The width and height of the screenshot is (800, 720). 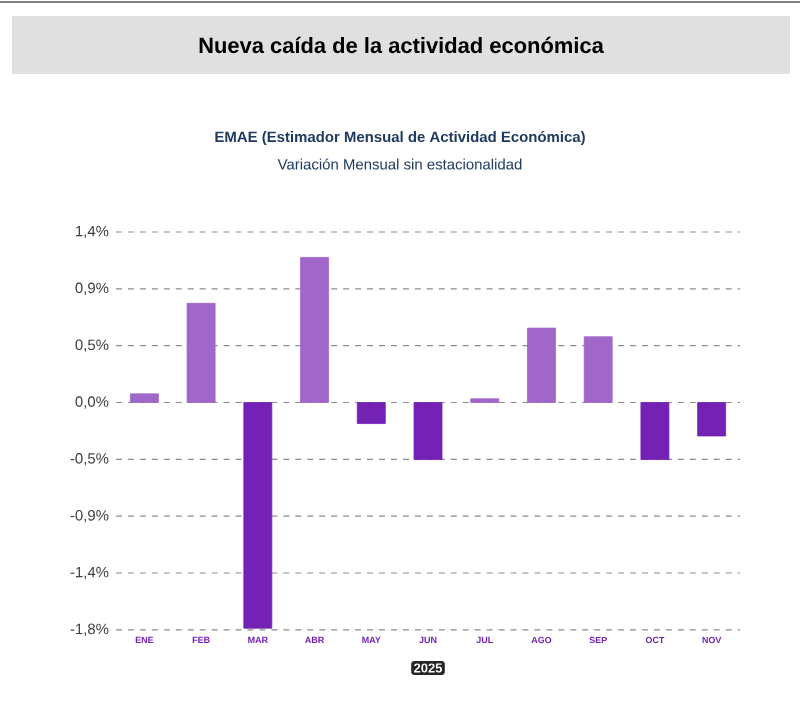 What do you see at coordinates (401, 45) in the screenshot?
I see `chart-title: Nueva caída de la actividad económica` at bounding box center [401, 45].